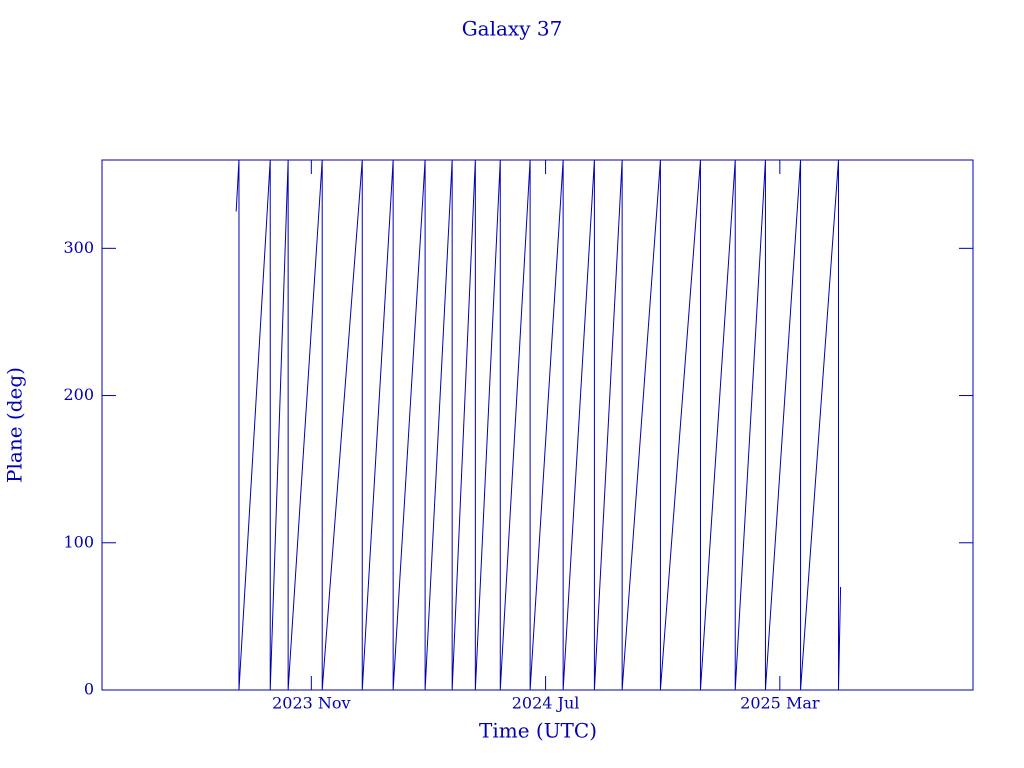 This screenshot has width=1024, height=768. I want to click on y-tick-label: 200, so click(78, 394).